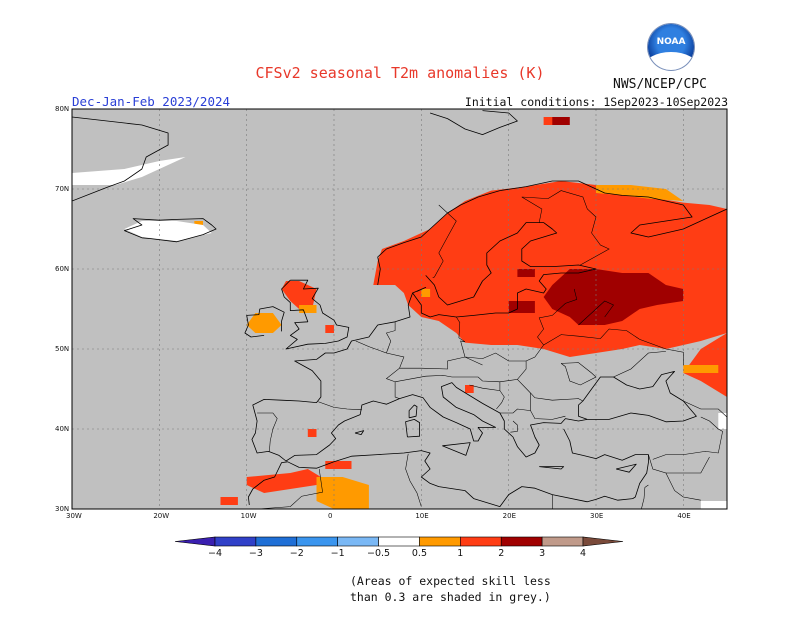  What do you see at coordinates (450, 581) in the screenshot?
I see `skill-note-line1: (Areas of expected skill less` at bounding box center [450, 581].